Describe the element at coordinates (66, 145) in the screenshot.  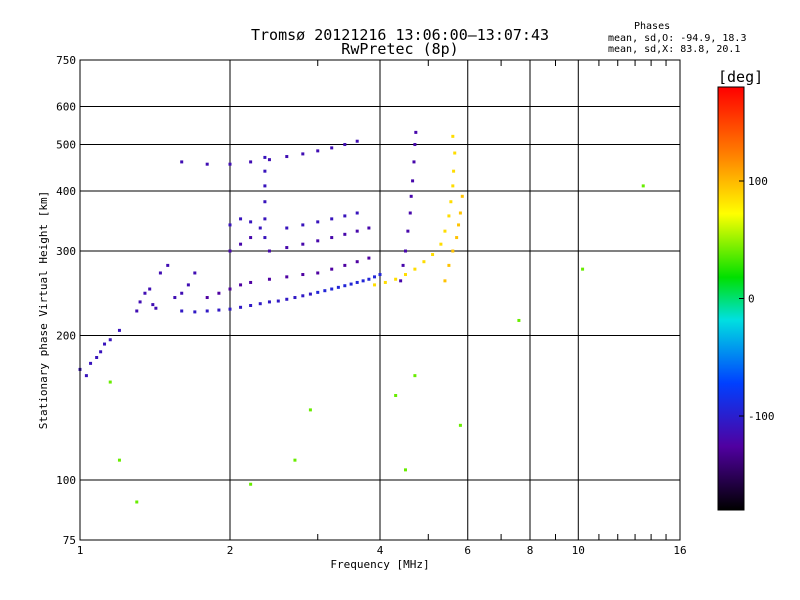
I see `y-tick-label: 500` at that location.